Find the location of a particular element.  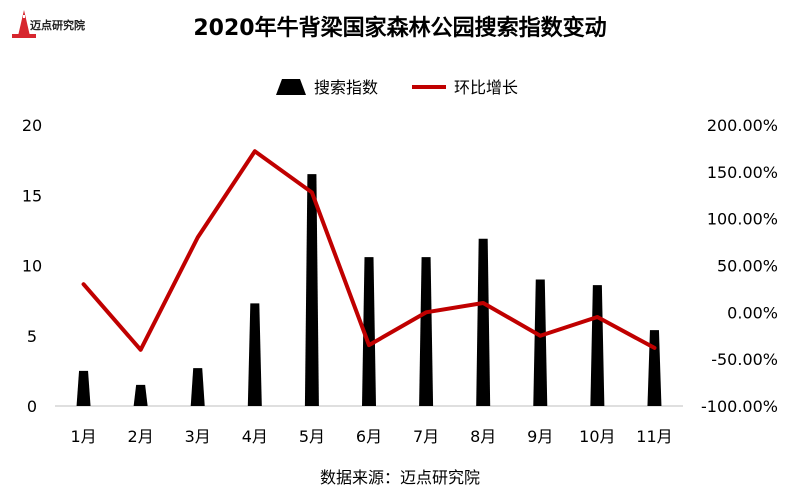

lighthouse-icon is located at coordinates (24, 23).